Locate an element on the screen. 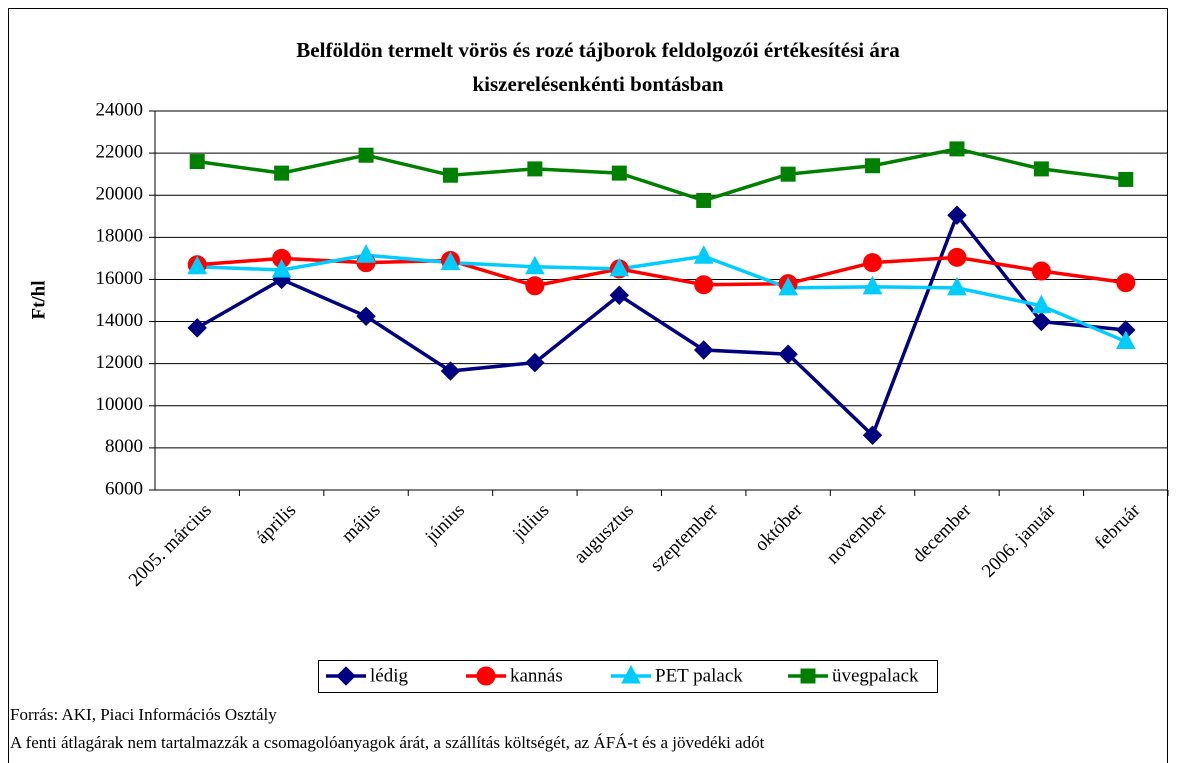  y-tick-label: 24000 is located at coordinates (120, 109).